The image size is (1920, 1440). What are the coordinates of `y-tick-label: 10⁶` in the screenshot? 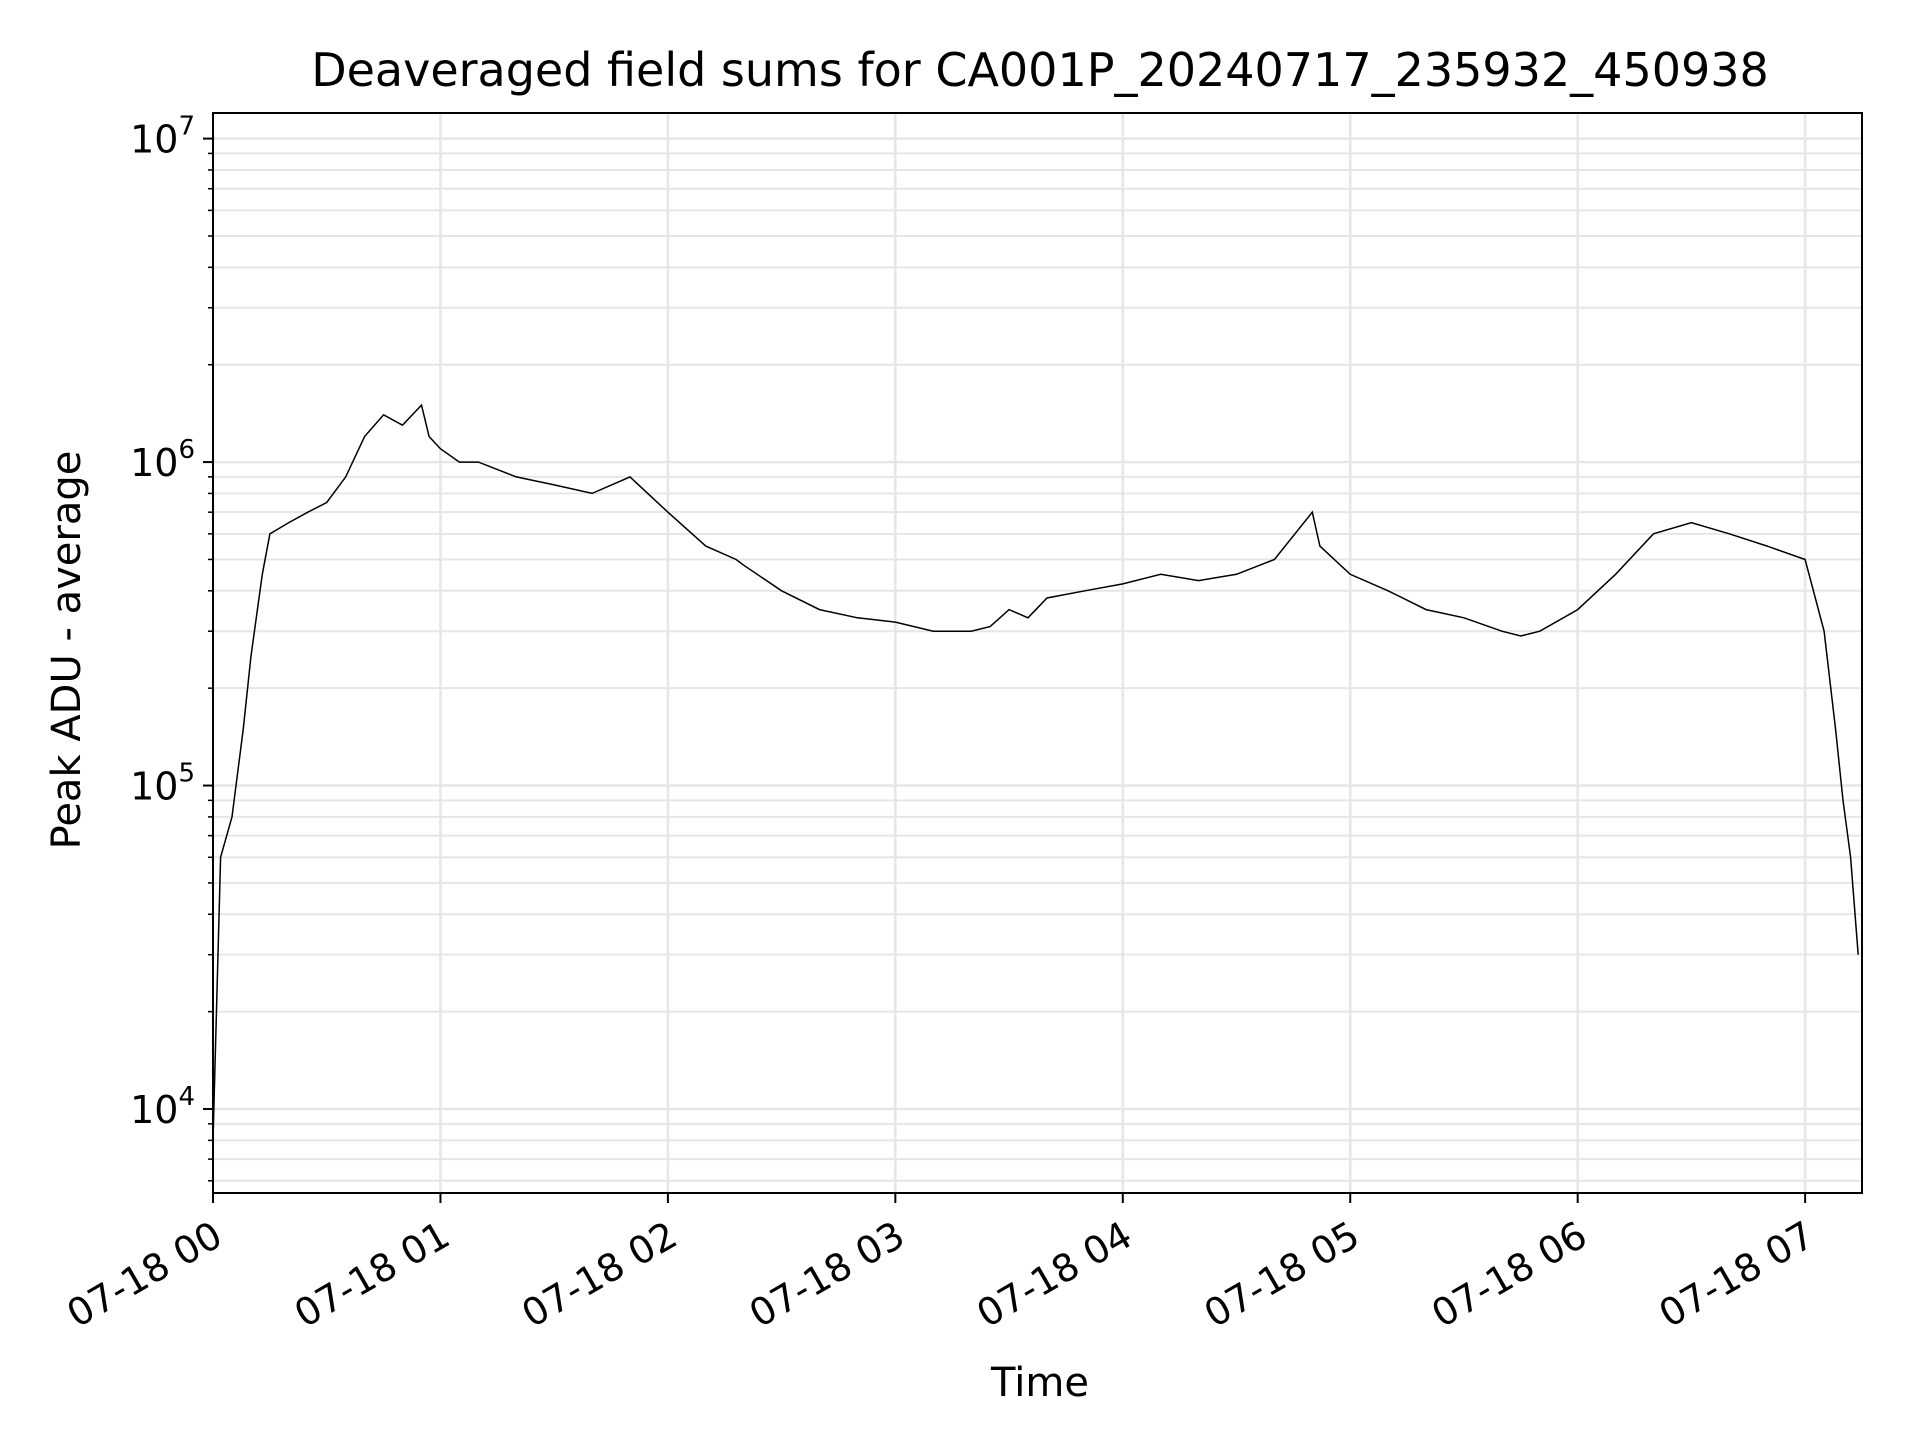 It's located at (162, 460).